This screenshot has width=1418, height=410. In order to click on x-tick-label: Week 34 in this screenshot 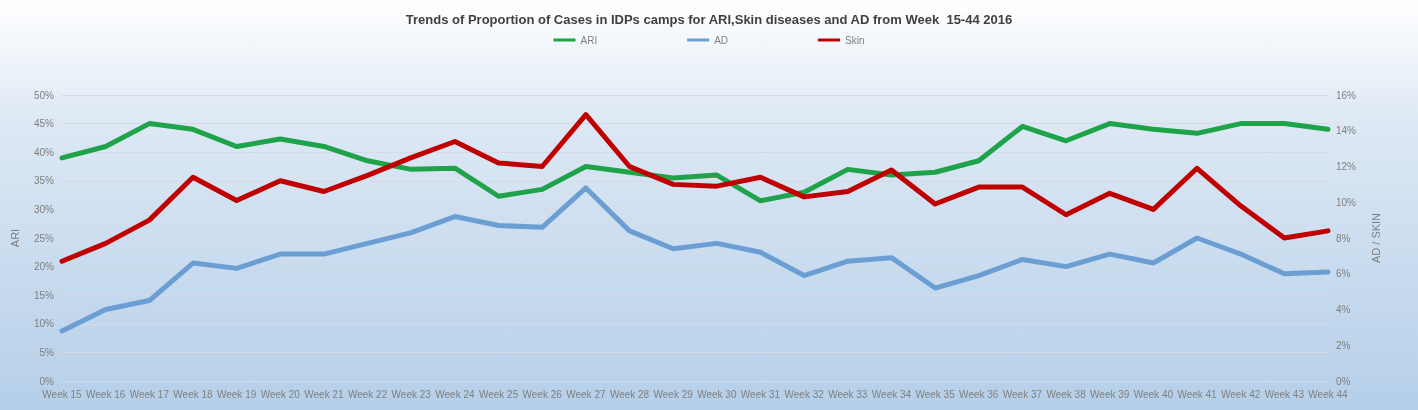, I will do `click(891, 394)`.